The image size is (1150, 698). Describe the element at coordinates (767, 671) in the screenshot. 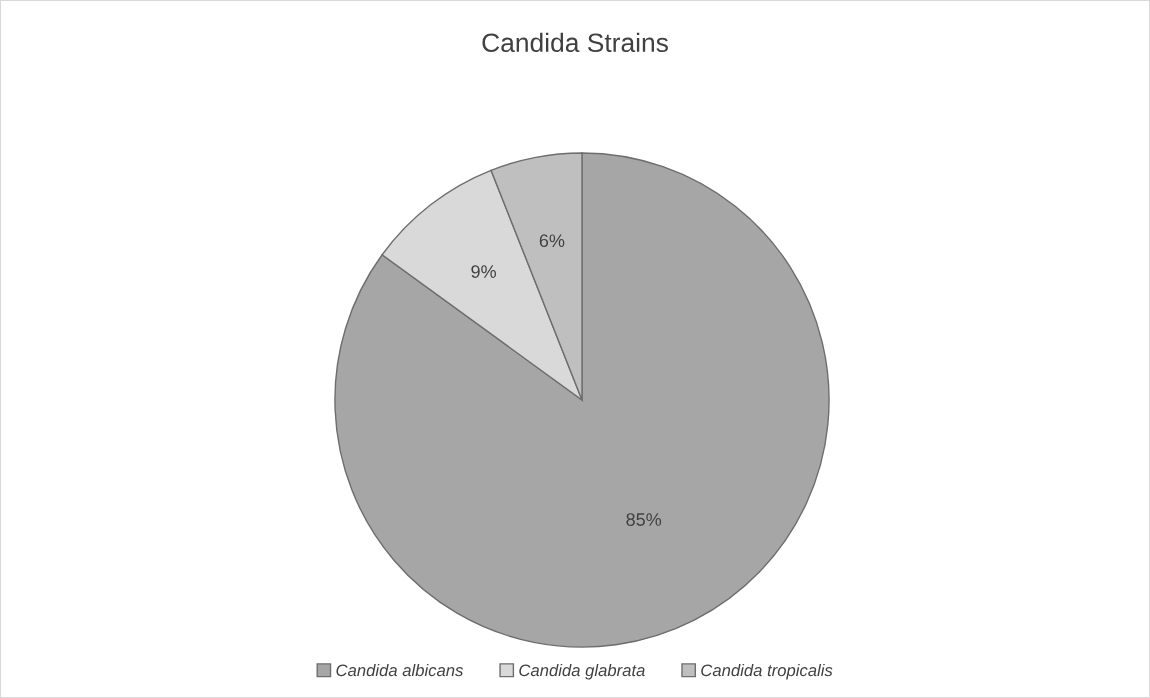

I see `legend-label: Candida tropicalis` at that location.